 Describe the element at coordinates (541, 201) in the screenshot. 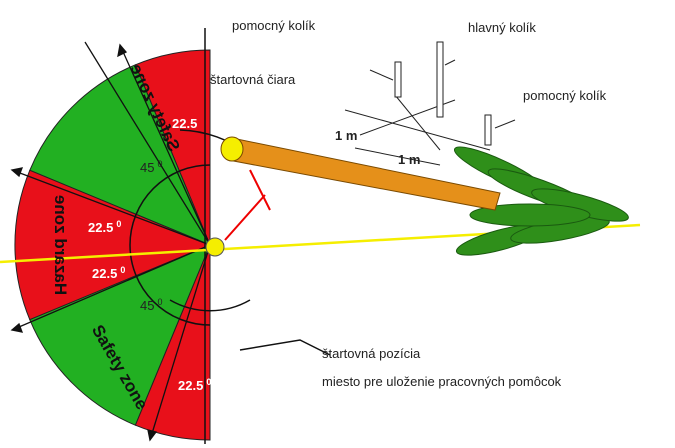

I see `tree` at that location.